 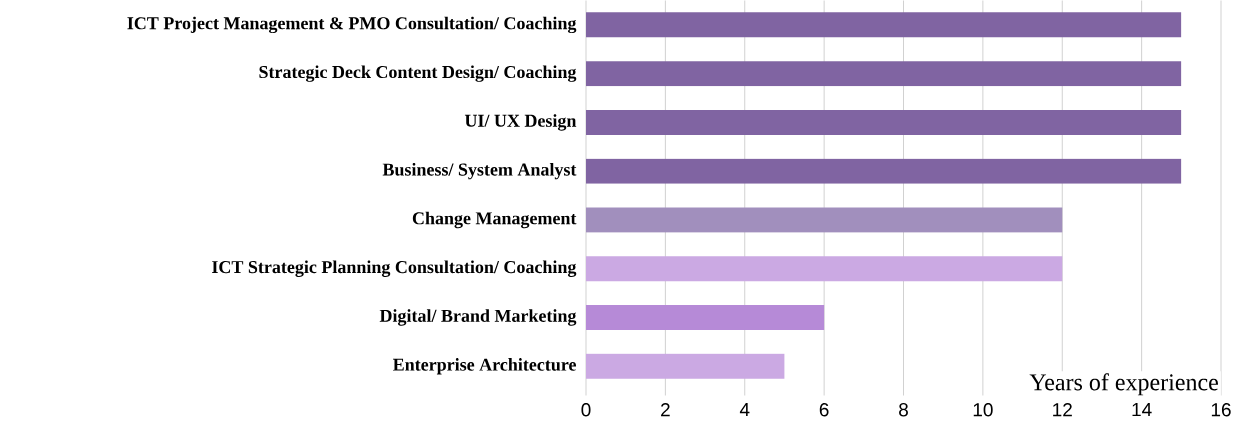 I want to click on y-tick-label: UI/ UX Design, so click(x=520, y=122).